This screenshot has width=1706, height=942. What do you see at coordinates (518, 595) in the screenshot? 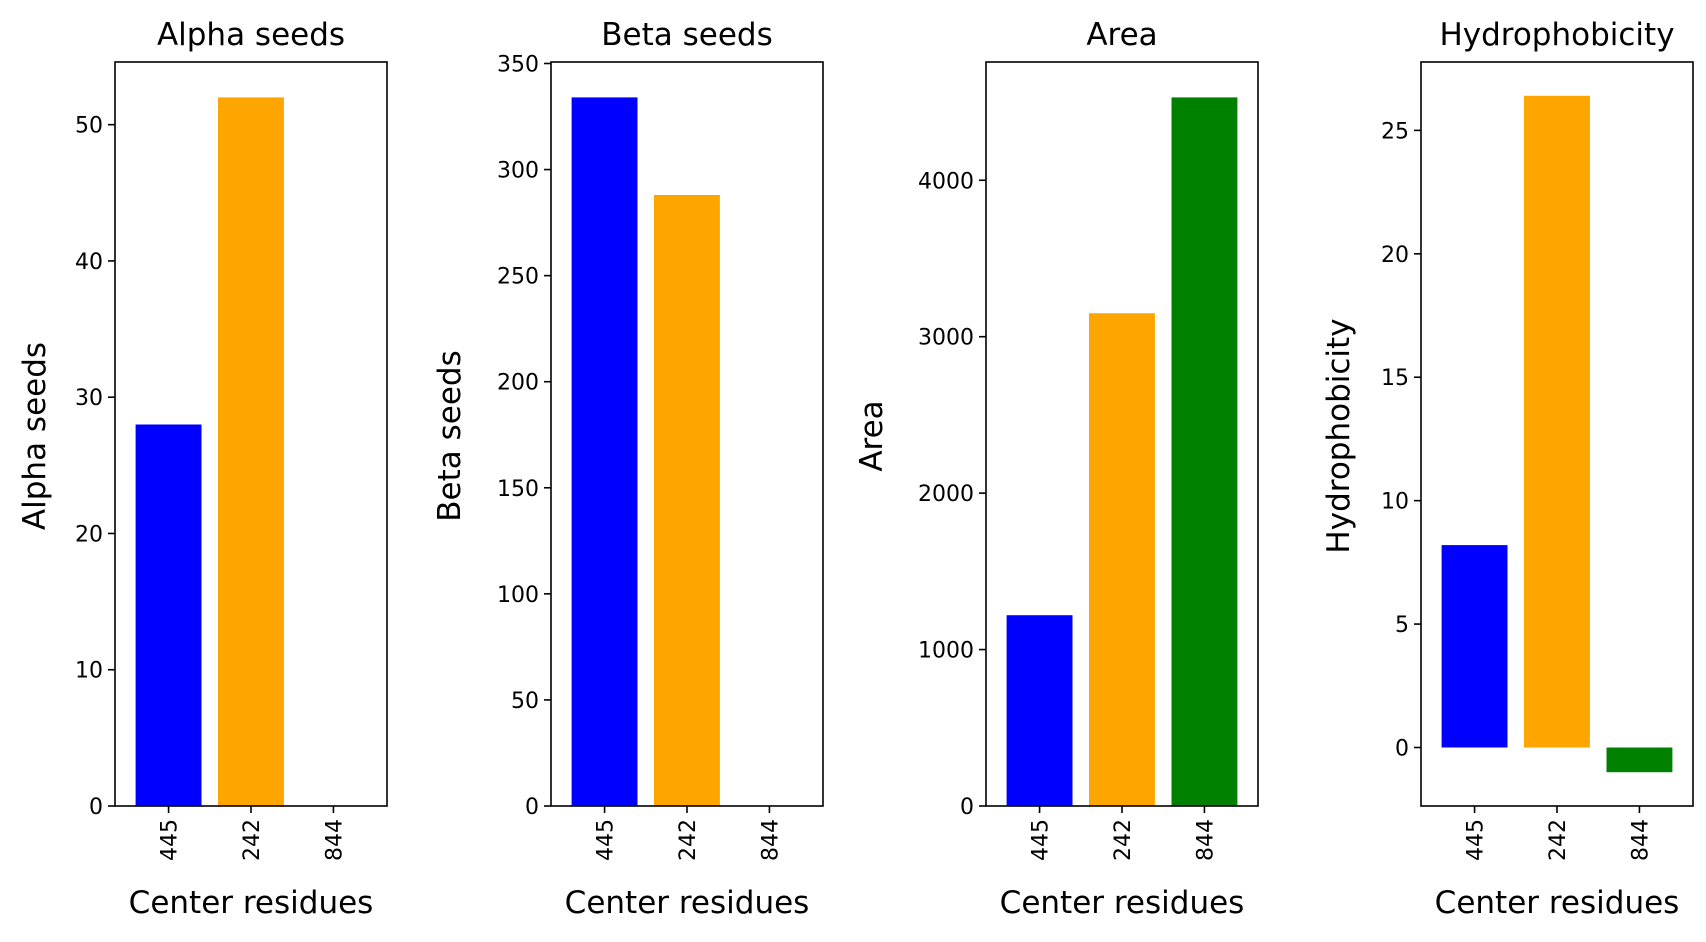
I see `y-tick-label: 100` at bounding box center [518, 595].